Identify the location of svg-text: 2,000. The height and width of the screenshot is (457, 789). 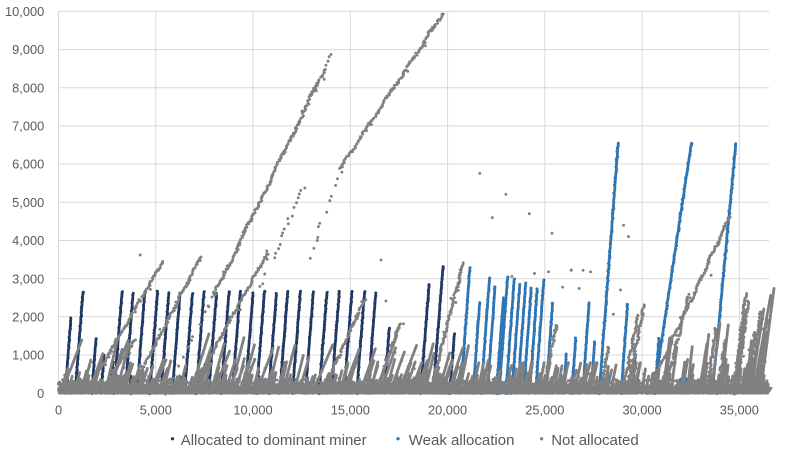
(28, 316).